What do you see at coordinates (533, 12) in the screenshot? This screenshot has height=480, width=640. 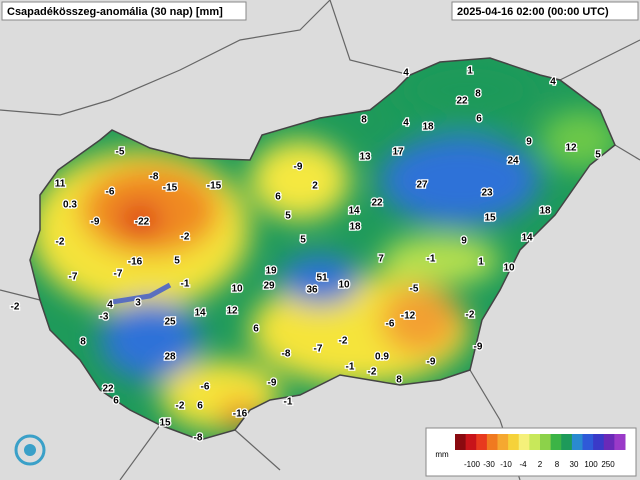 I see `timestamp: 2025-04-16 02:00 (00:00 UTC)` at bounding box center [533, 12].